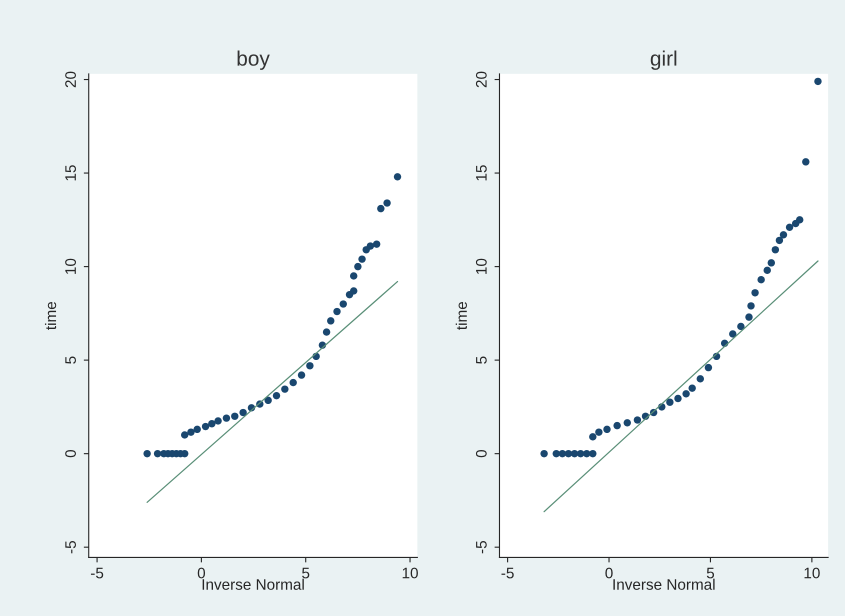 This screenshot has width=845, height=616. I want to click on chart-title: boy, so click(254, 60).